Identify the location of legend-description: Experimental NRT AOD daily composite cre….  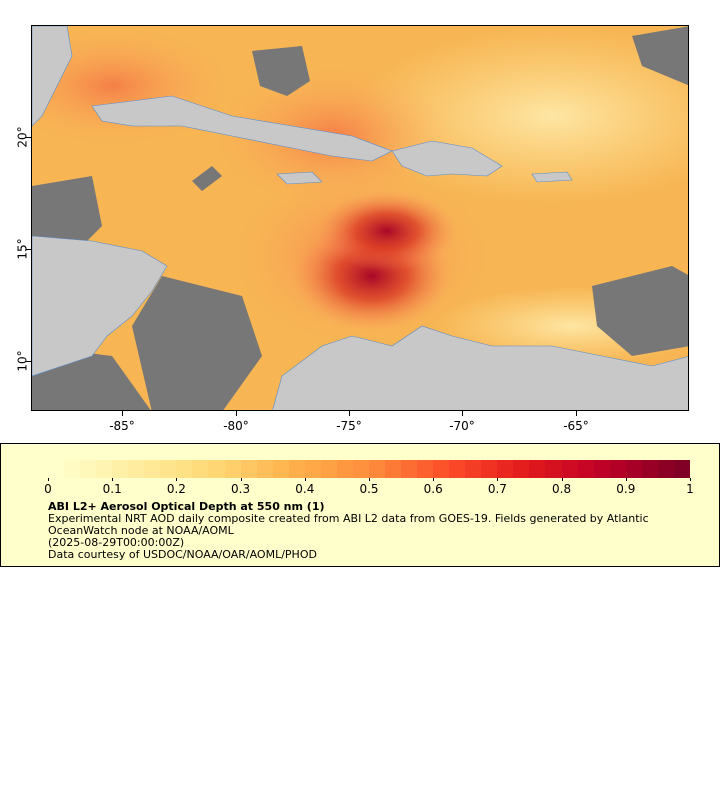
(348, 524).